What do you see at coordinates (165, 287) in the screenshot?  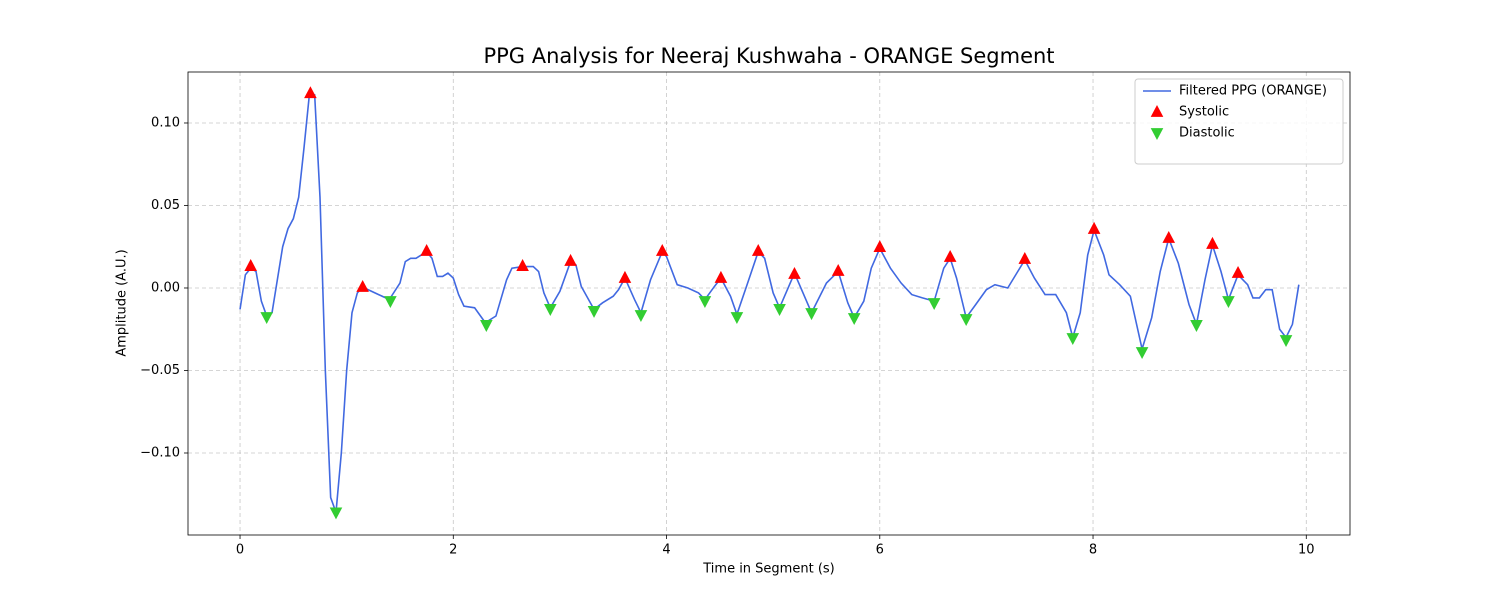 I see `y-tick-label: 0.00` at bounding box center [165, 287].